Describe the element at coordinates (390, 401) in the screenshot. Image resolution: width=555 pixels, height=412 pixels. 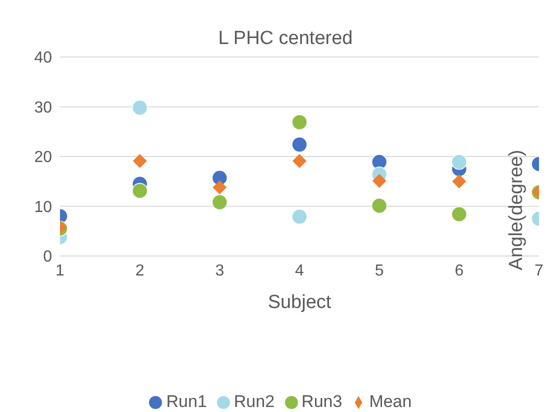
I see `legend-label: Mean` at that location.